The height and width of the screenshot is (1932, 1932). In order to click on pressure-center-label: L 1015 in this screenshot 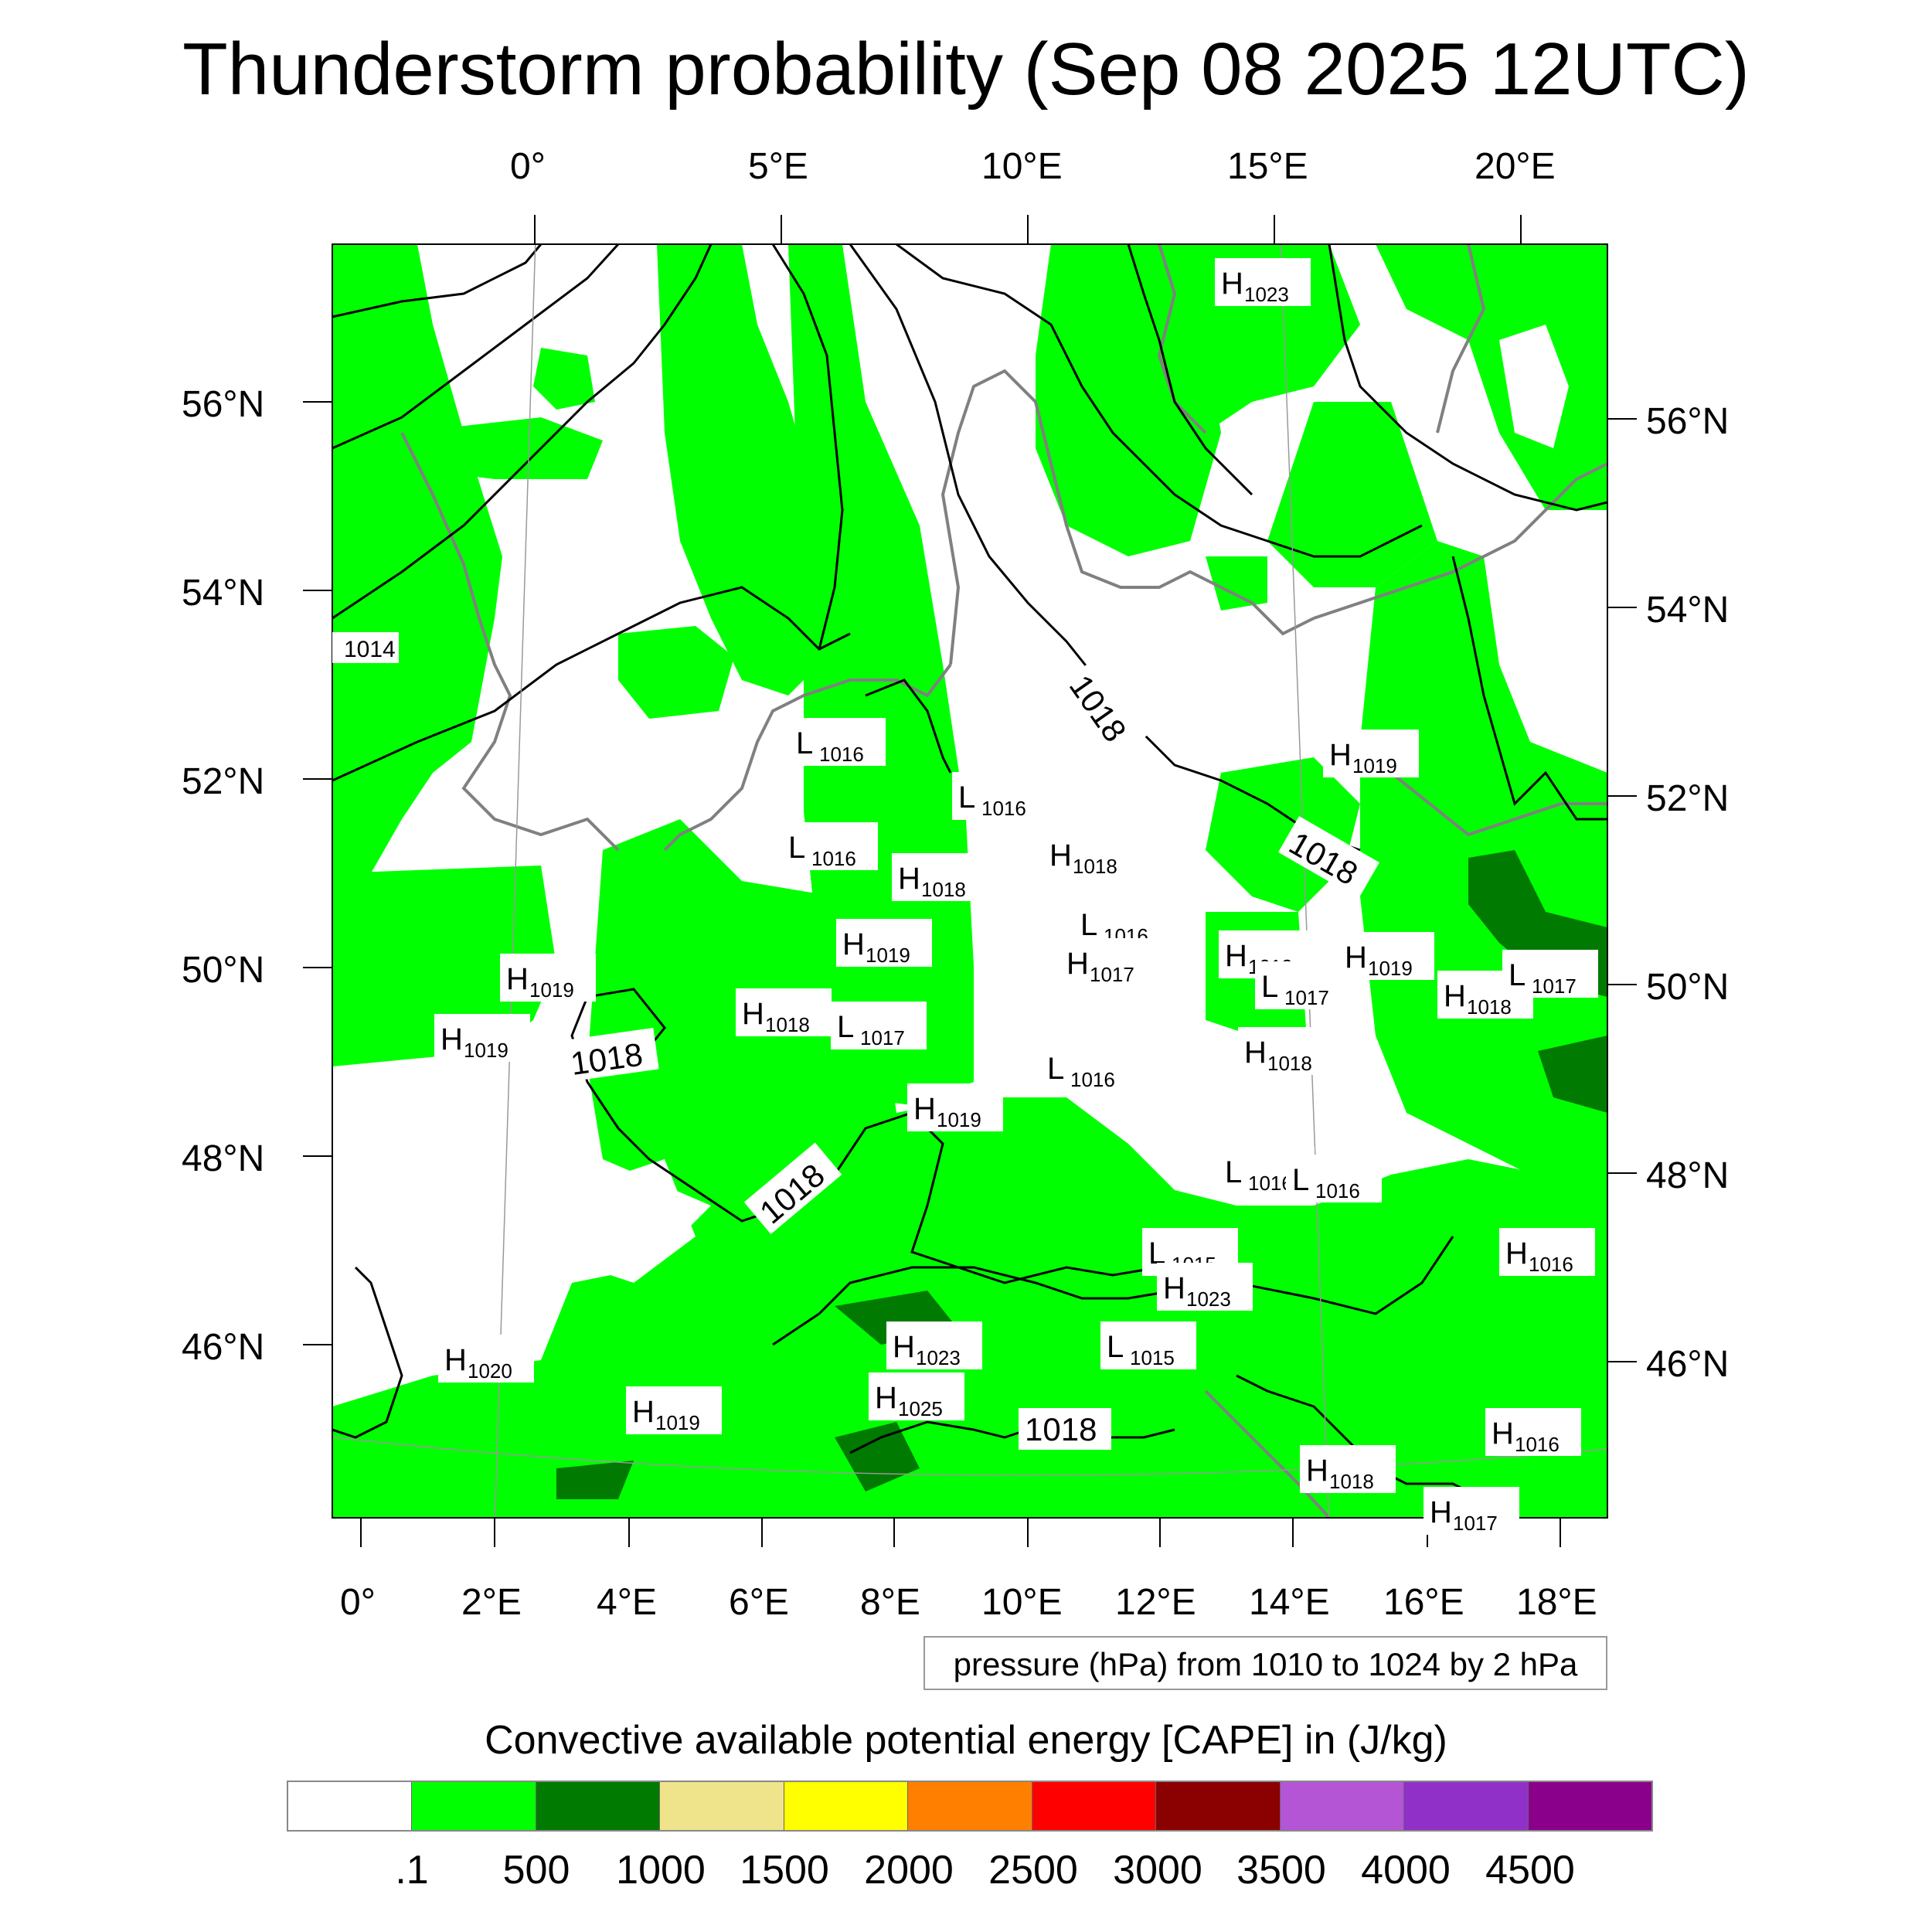, I will do `click(1148, 1345)`.